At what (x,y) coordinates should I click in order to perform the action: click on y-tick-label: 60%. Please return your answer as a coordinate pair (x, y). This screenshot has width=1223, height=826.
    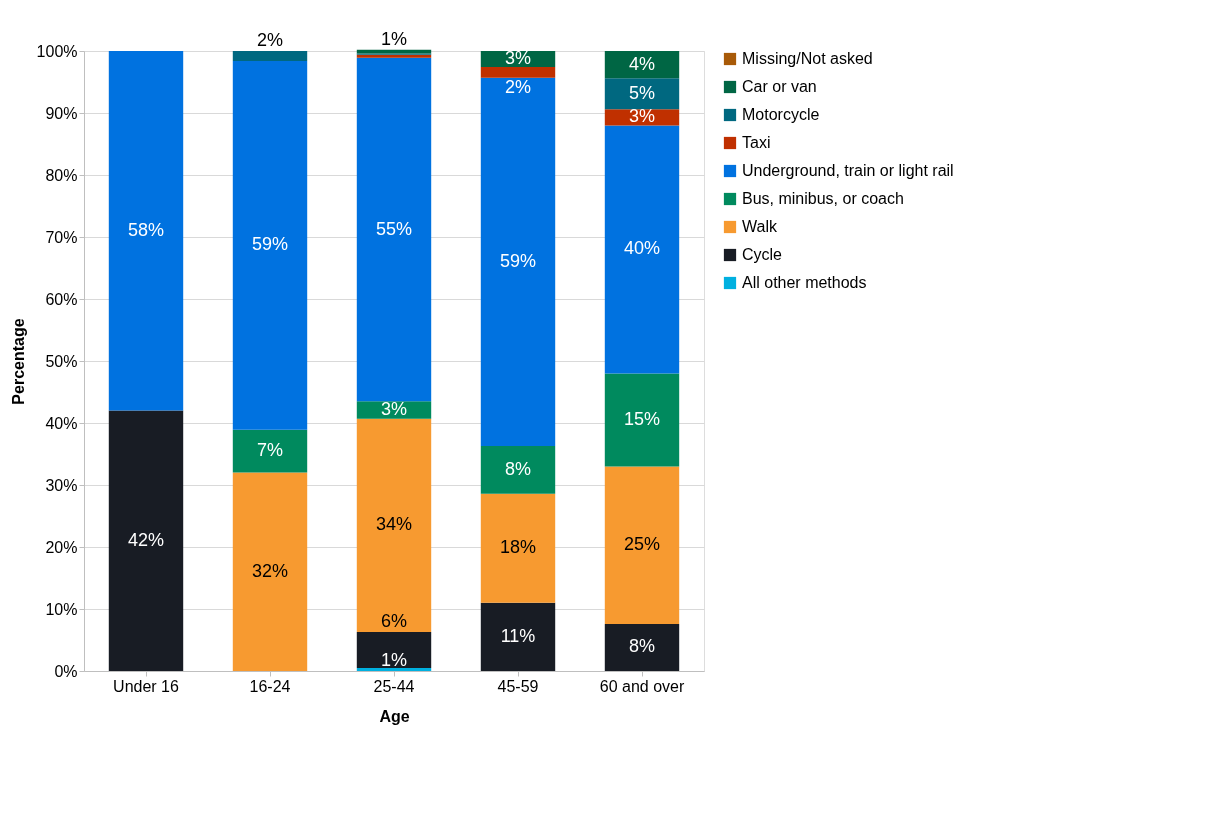
    Looking at the image, I should click on (61, 299).